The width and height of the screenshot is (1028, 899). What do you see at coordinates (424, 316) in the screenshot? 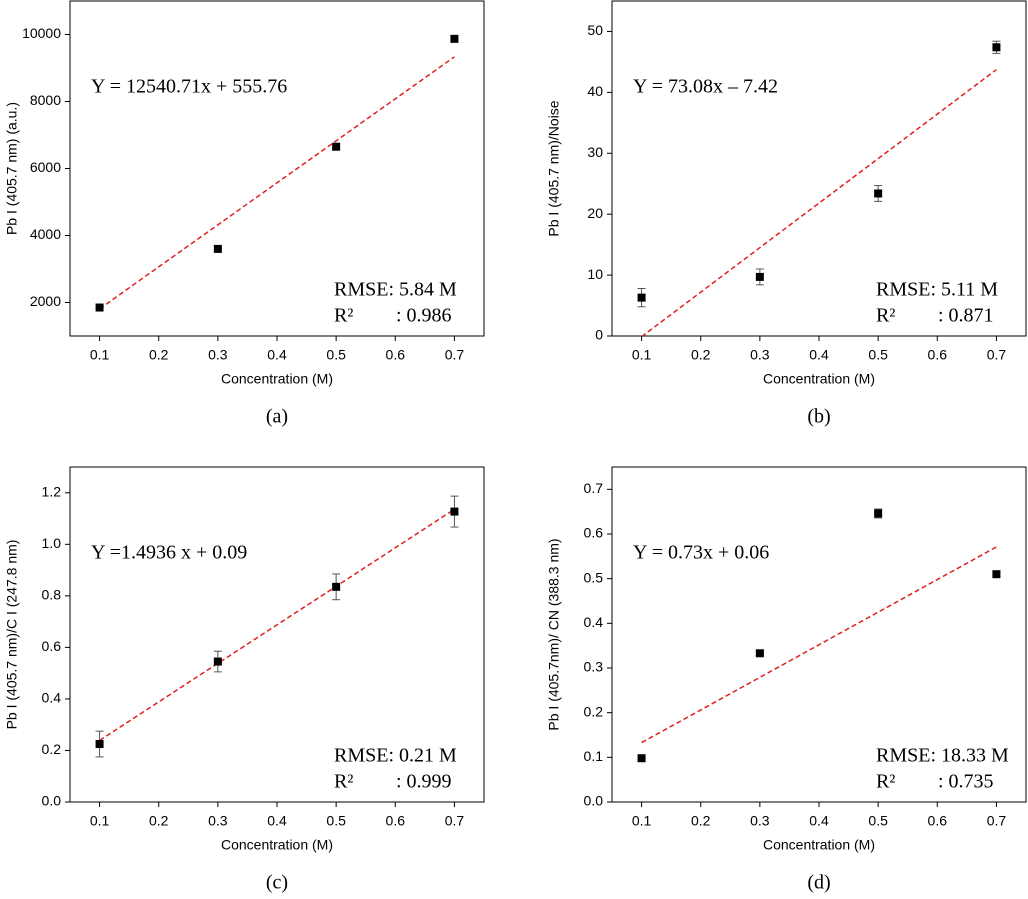
I see `r2-value: : 0.986` at bounding box center [424, 316].